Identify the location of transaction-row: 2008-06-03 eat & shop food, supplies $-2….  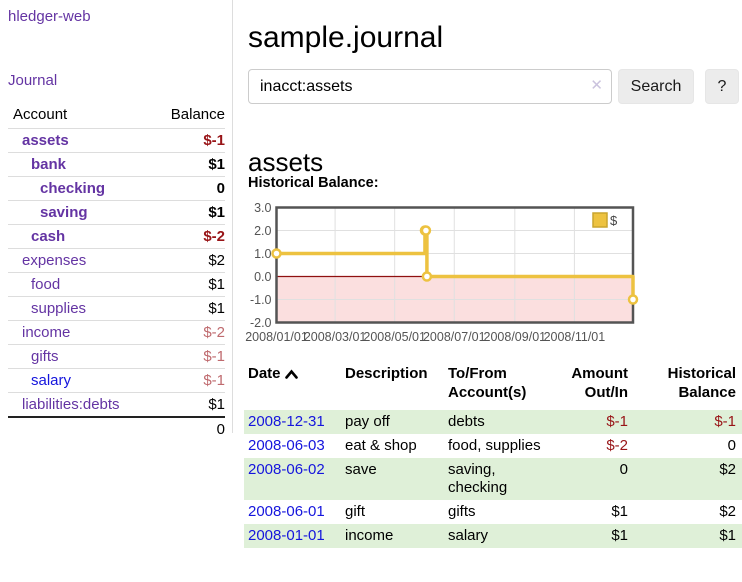
(493, 446).